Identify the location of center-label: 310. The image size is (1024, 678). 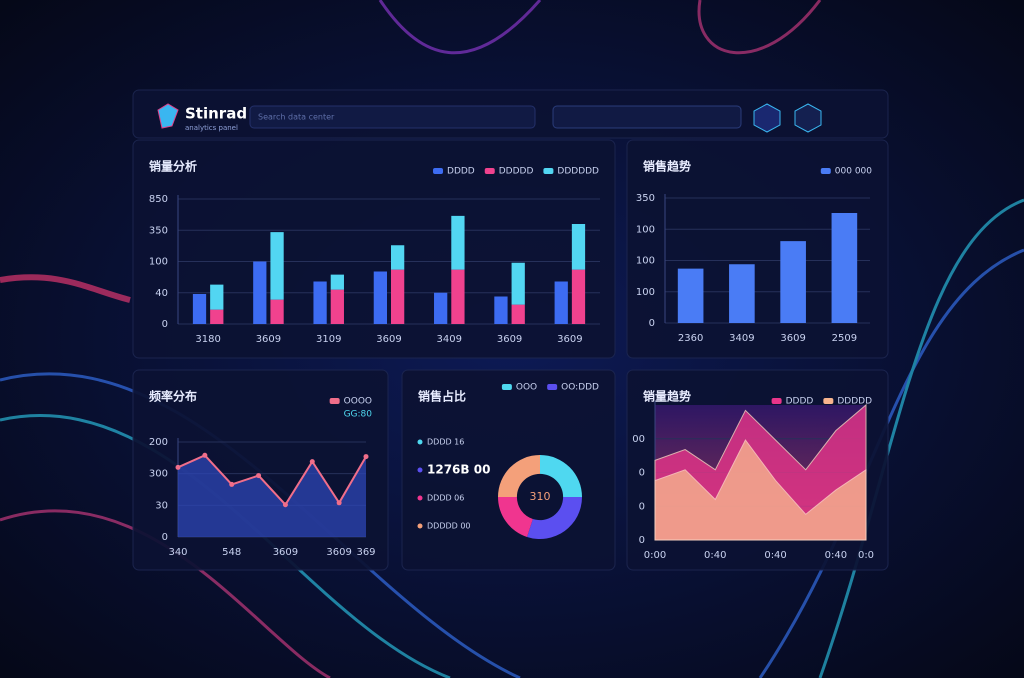
(540, 496).